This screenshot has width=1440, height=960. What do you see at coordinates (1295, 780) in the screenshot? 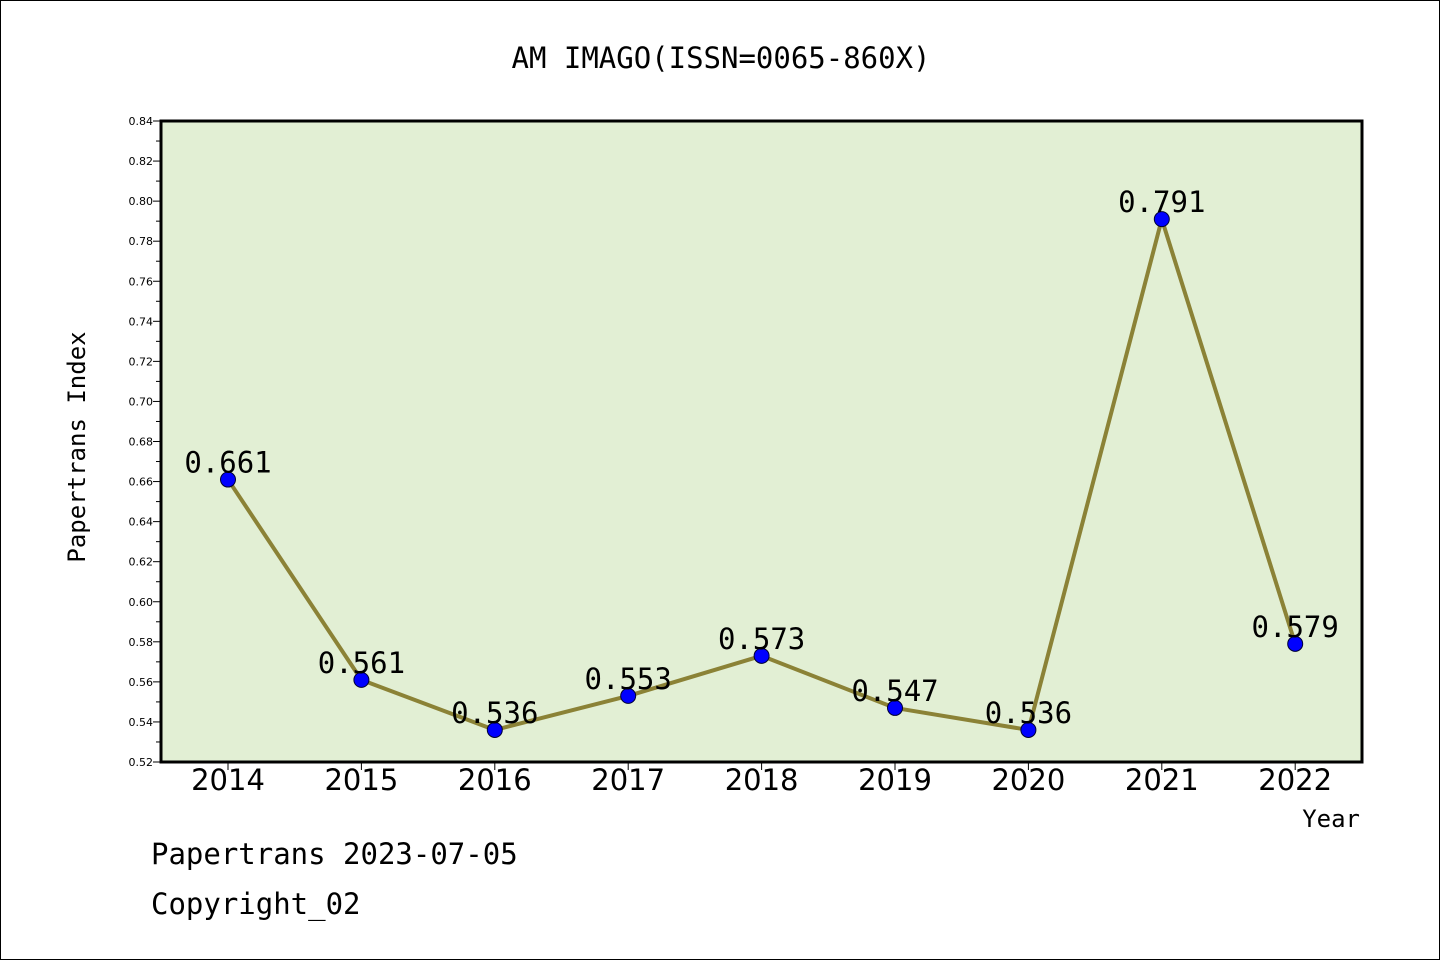
I see `x-tick-label: 2022` at bounding box center [1295, 780].